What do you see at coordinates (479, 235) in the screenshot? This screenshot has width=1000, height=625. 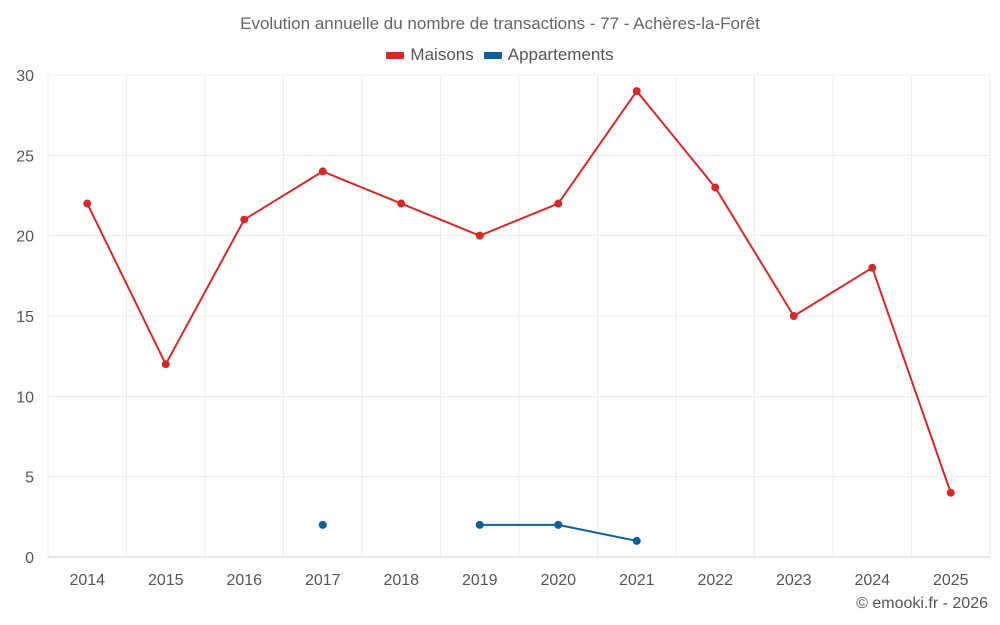 I see `data-point-maisons-2019` at bounding box center [479, 235].